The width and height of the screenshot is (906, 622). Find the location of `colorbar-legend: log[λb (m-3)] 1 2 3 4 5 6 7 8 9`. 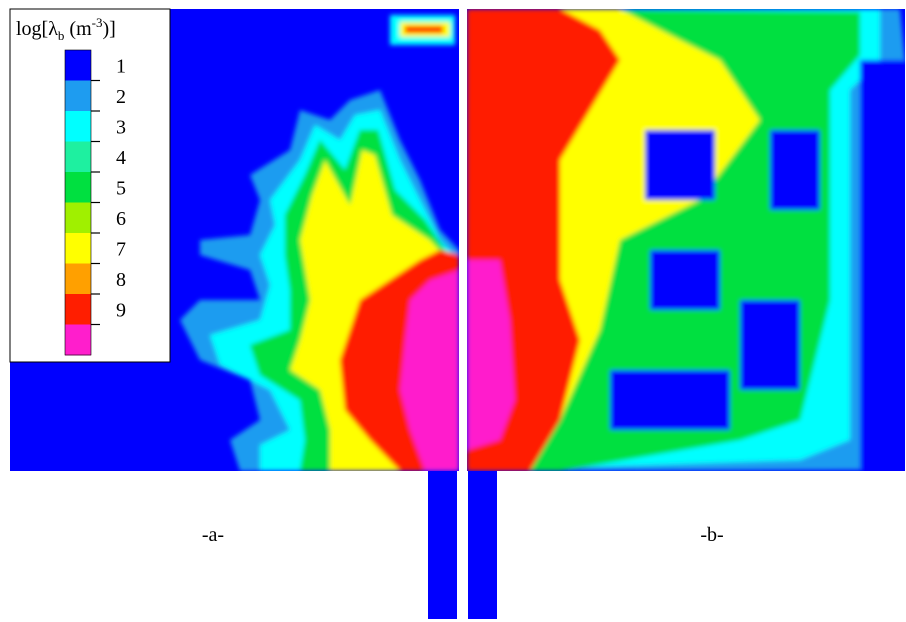

colorbar-legend: log[λb (m-3)] 1 2 3 4 5 6 7 8 9 is located at coordinates (90, 185).